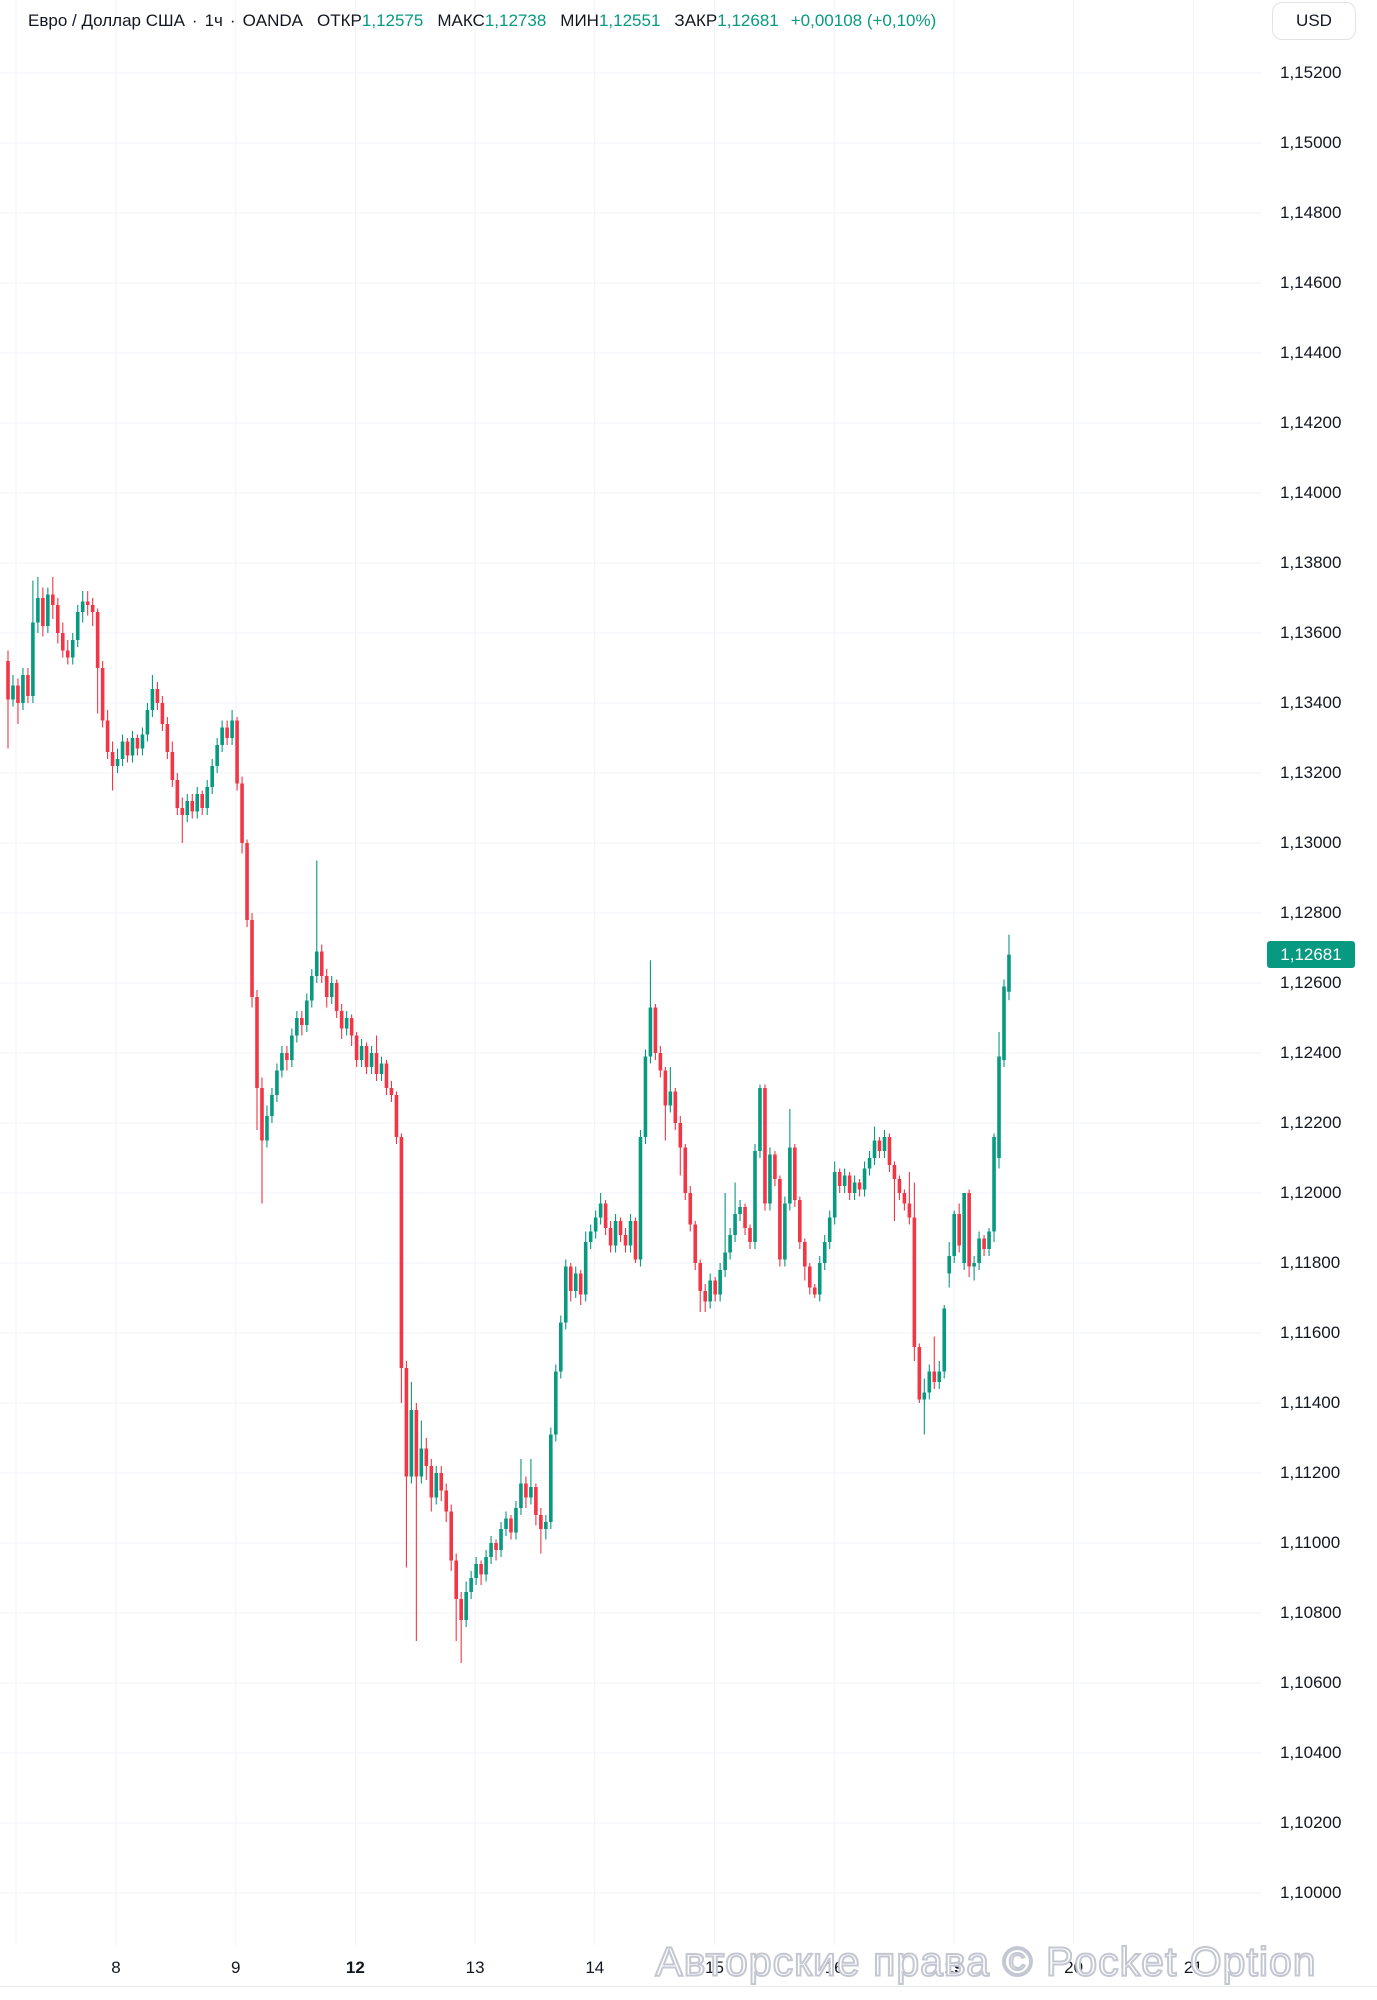  I want to click on price-axis-label: 1,15000, so click(1311, 142).